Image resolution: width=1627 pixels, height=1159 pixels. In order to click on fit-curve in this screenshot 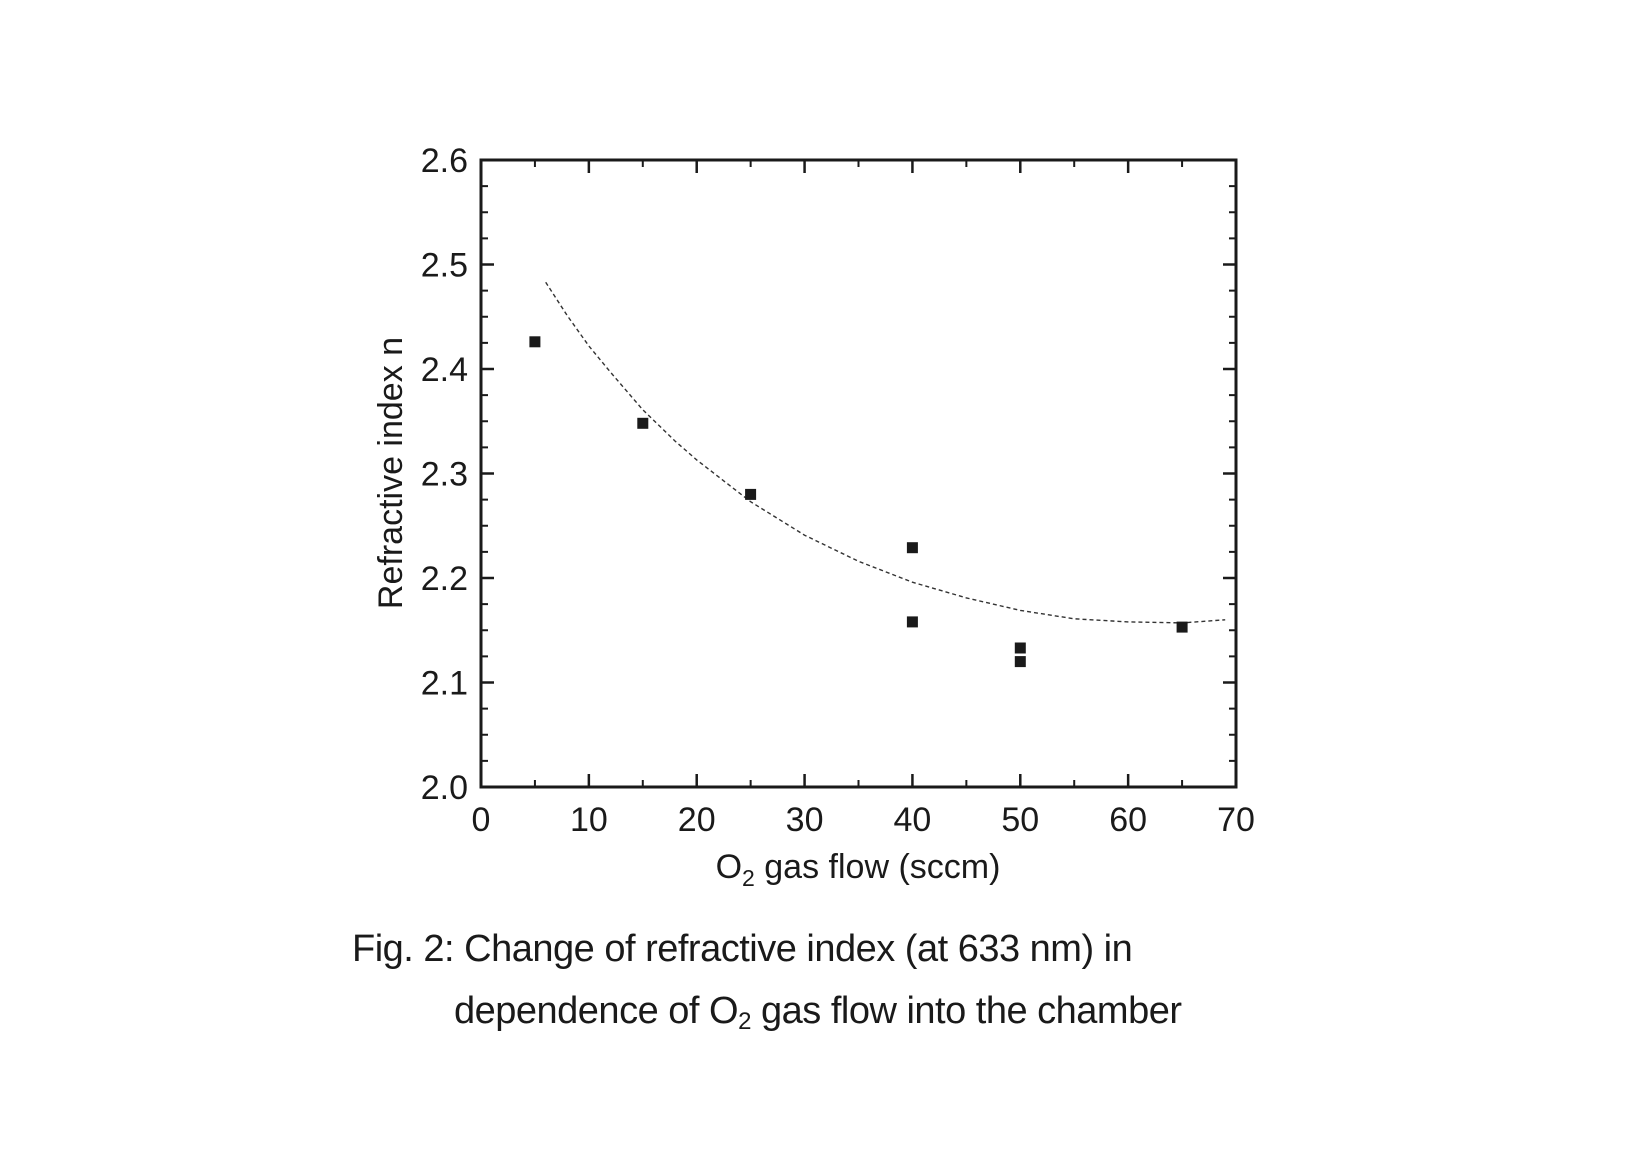, I will do `click(885, 452)`.